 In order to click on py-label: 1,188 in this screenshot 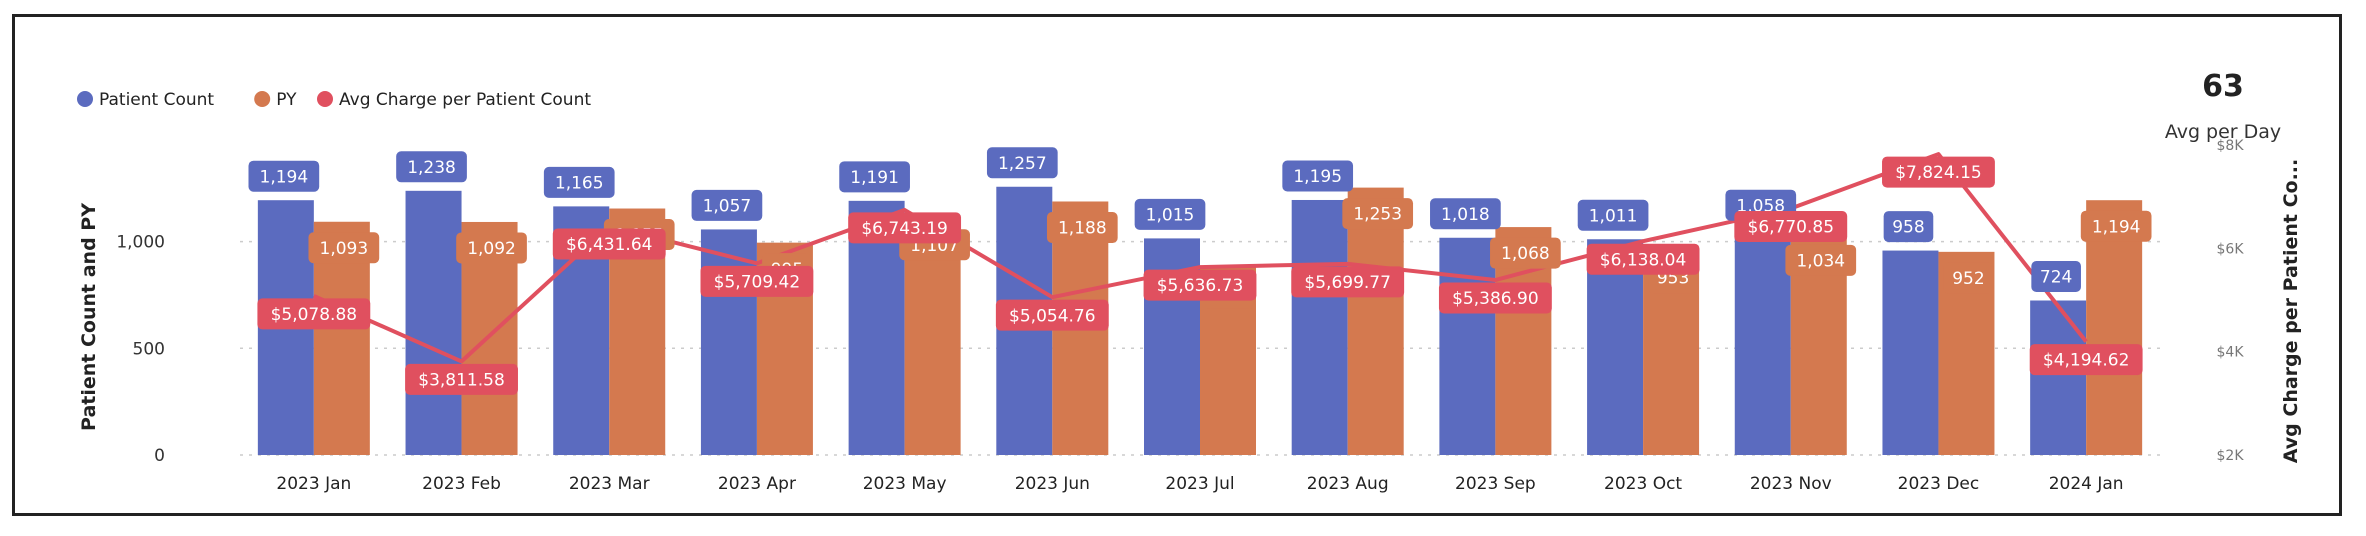, I will do `click(1082, 229)`.